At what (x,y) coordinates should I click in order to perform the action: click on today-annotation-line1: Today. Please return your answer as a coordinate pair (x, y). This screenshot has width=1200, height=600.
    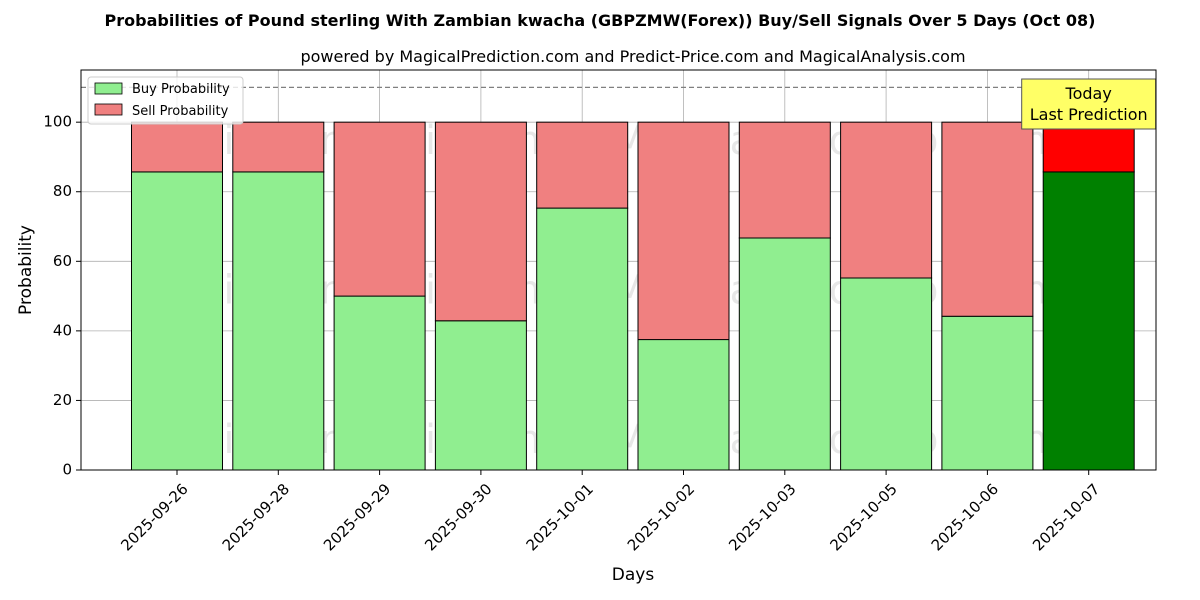
    Looking at the image, I should click on (1088, 93).